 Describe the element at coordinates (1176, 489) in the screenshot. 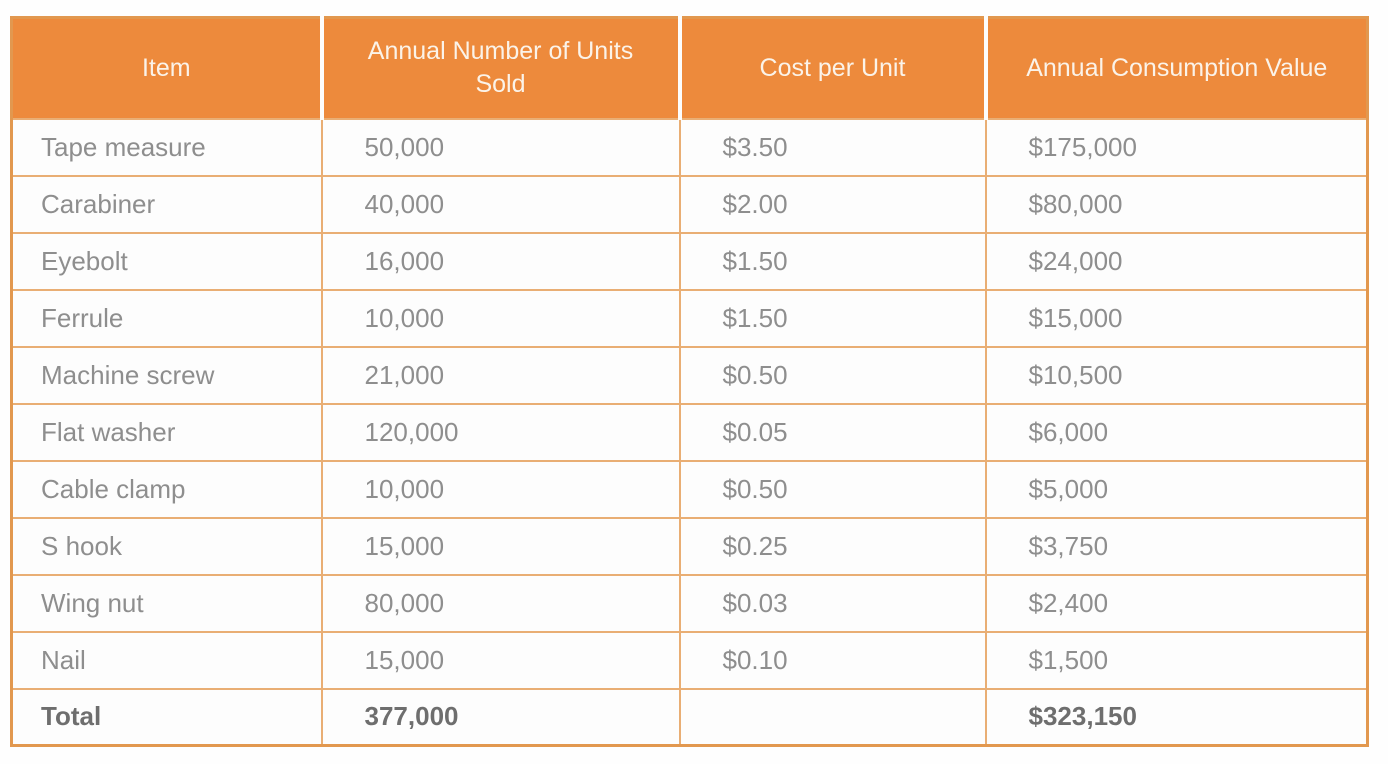

I see `cell-value: $5,000` at that location.